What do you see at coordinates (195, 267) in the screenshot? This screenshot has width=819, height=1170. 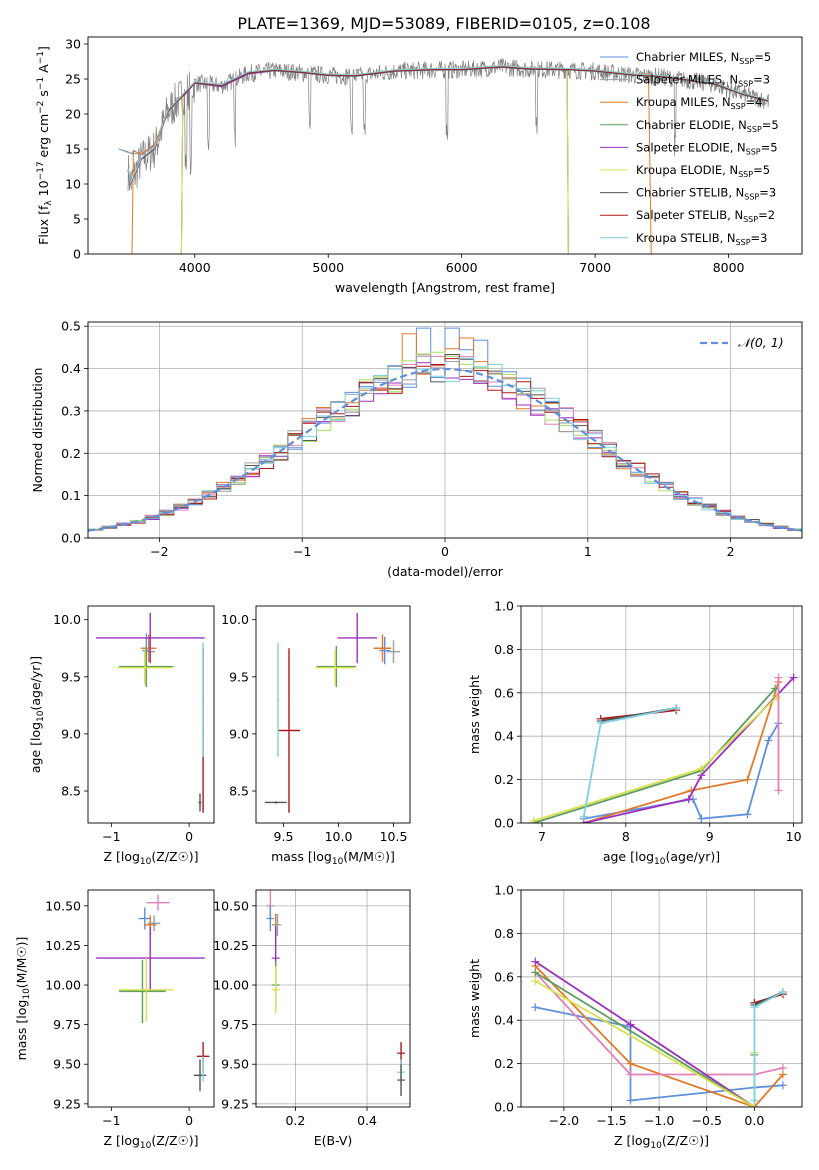 I see `x-tick-label: 4000` at bounding box center [195, 267].